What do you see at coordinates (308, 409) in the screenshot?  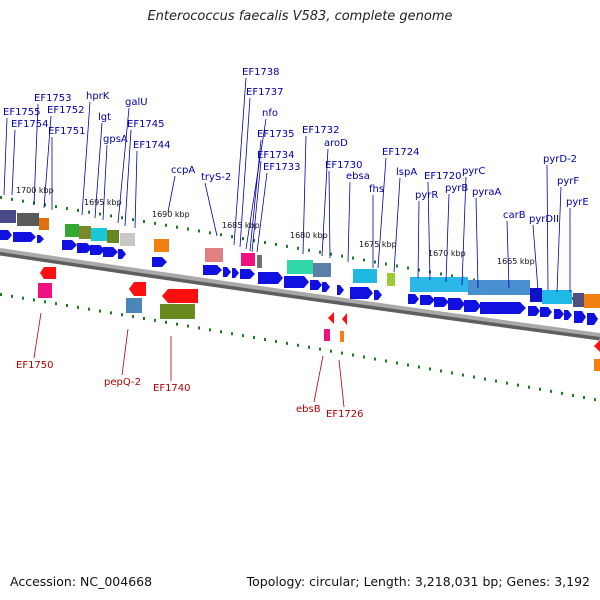 I see `reverse-gene-label: ebsB` at bounding box center [308, 409].